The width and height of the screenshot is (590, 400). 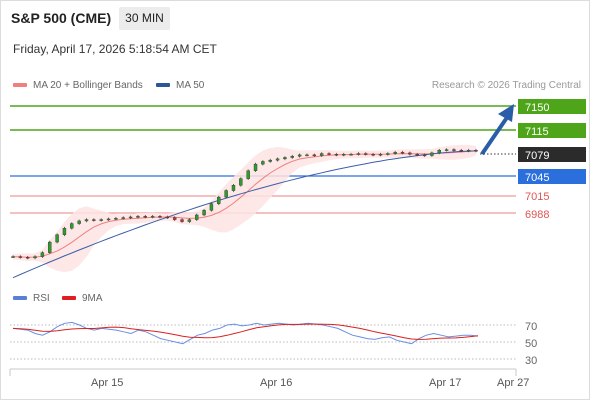 What do you see at coordinates (107, 383) in the screenshot?
I see `x-tick-apr15: Apr 15` at bounding box center [107, 383].